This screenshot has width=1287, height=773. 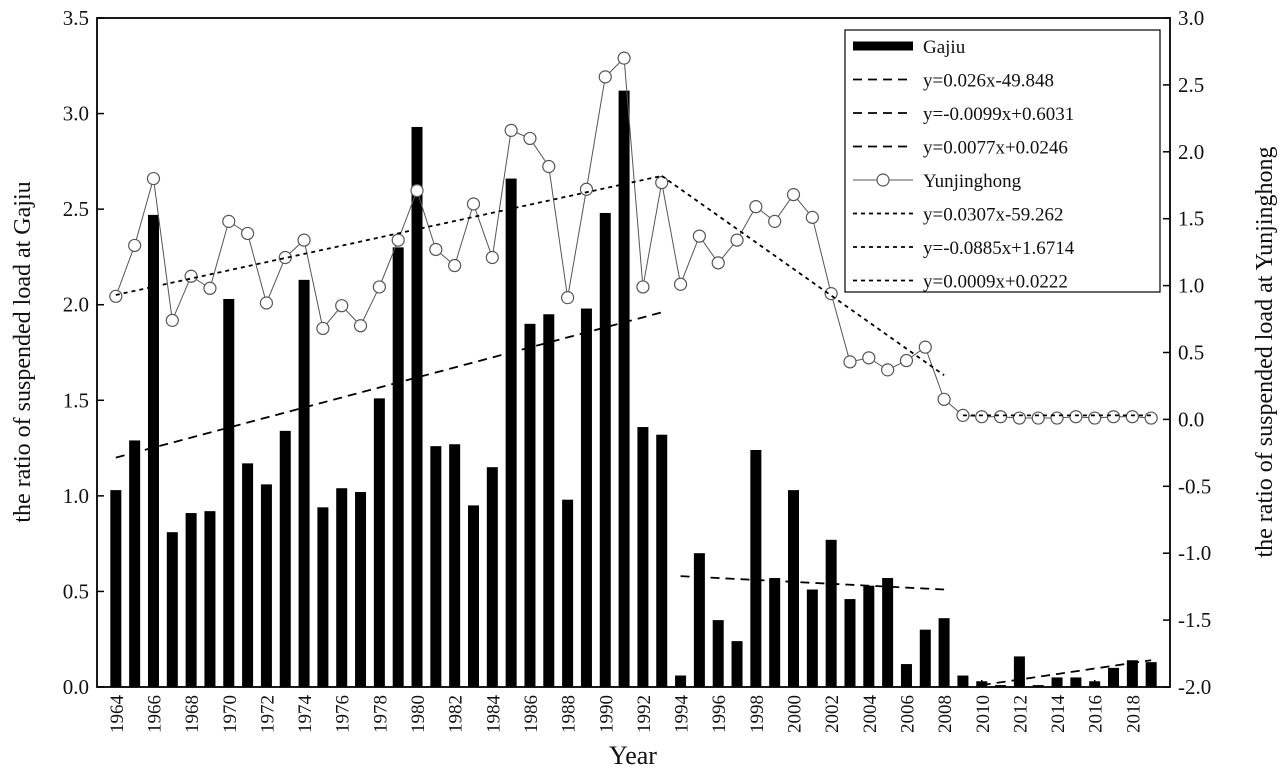 What do you see at coordinates (944, 47) in the screenshot?
I see `legend-label: Gajiu` at bounding box center [944, 47].